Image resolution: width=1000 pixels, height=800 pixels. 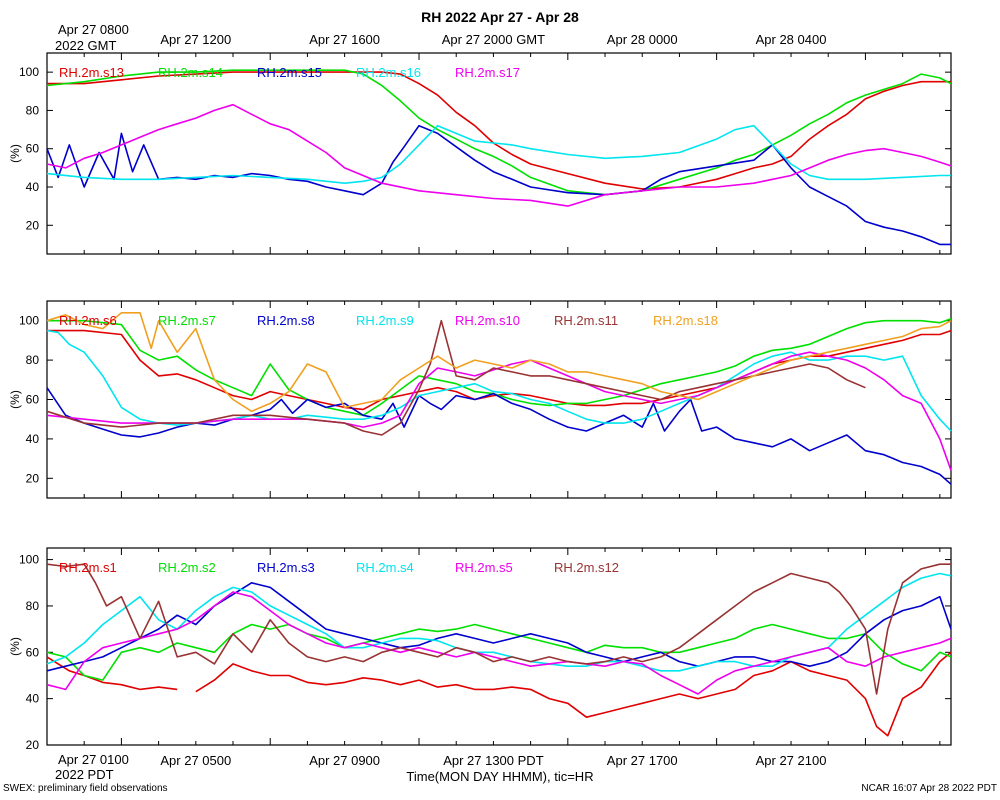 I want to click on top-axis-label: Apr 28 0400, so click(x=791, y=39).